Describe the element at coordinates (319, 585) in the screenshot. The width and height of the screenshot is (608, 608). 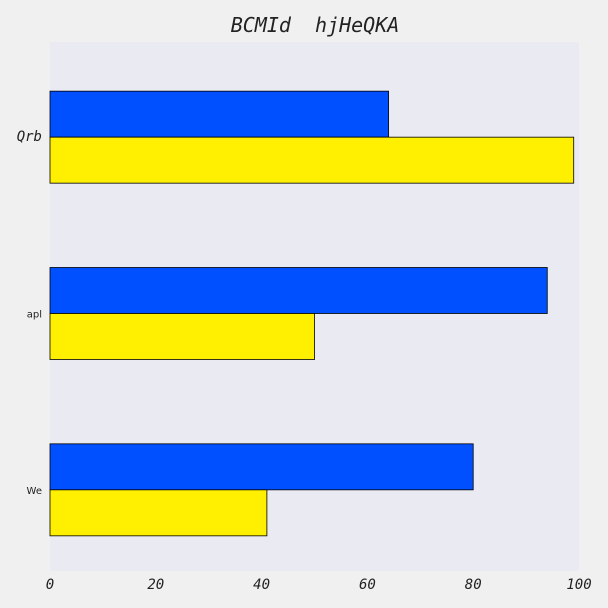
I see `x-axis-ticks: 0 20 40 60 80 100` at that location.